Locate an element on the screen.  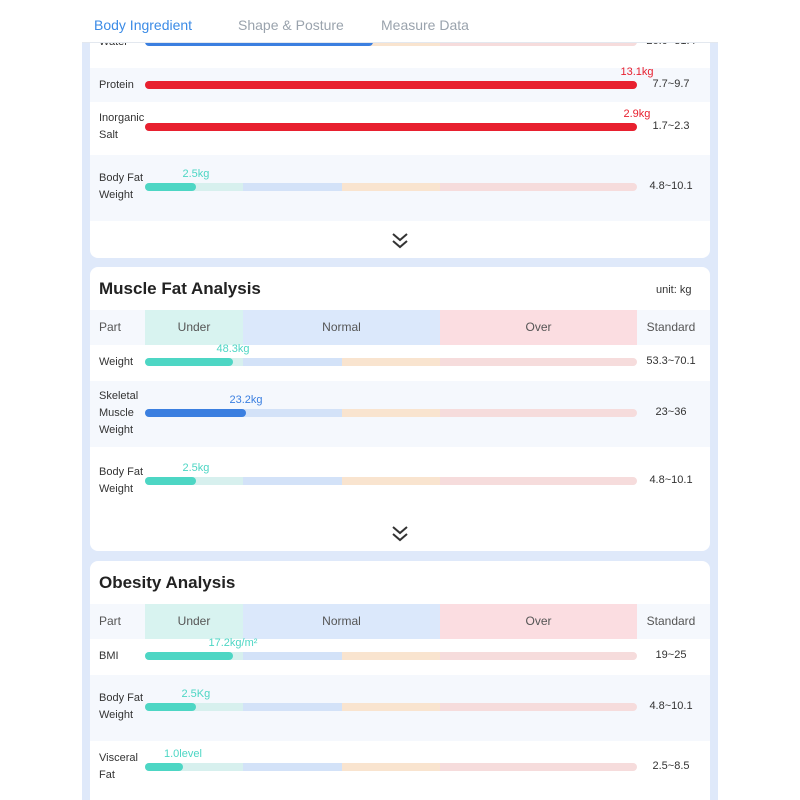
standard-range: 23~36 is located at coordinates (671, 412).